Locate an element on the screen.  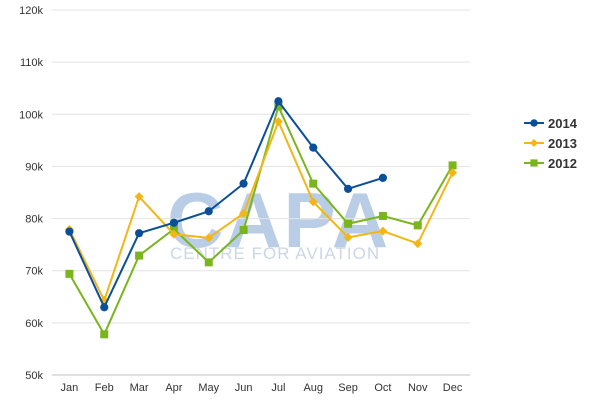
y-tick-label: 50k is located at coordinates (34, 376).